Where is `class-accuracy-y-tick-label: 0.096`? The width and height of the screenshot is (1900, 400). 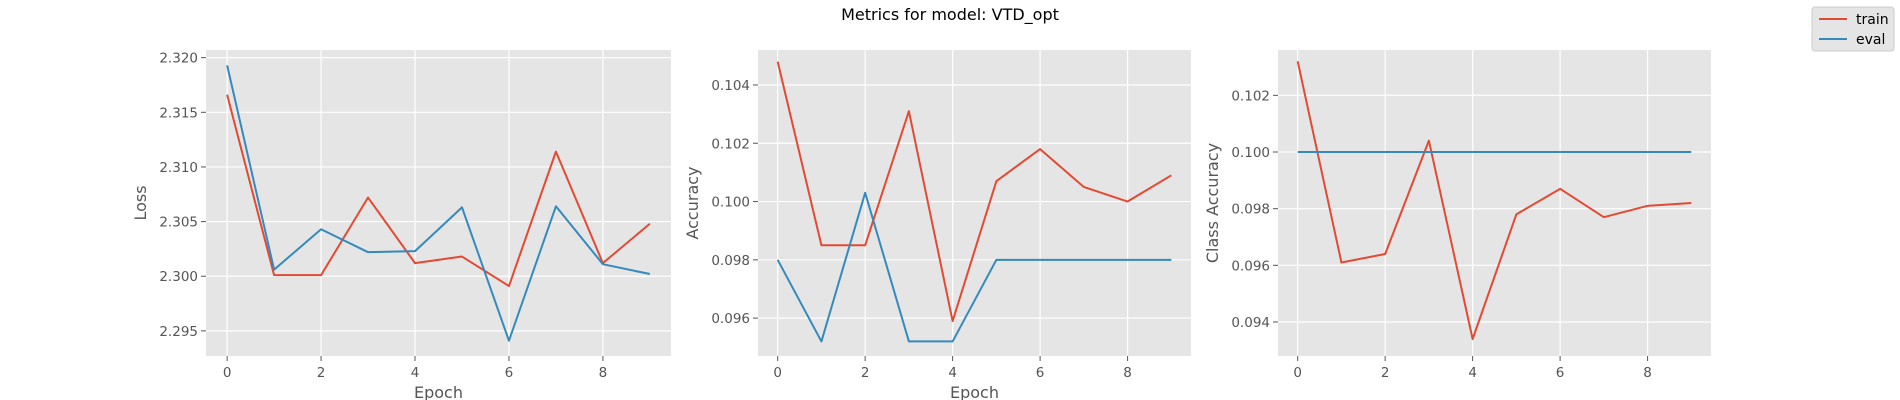 class-accuracy-y-tick-label: 0.096 is located at coordinates (1250, 266).